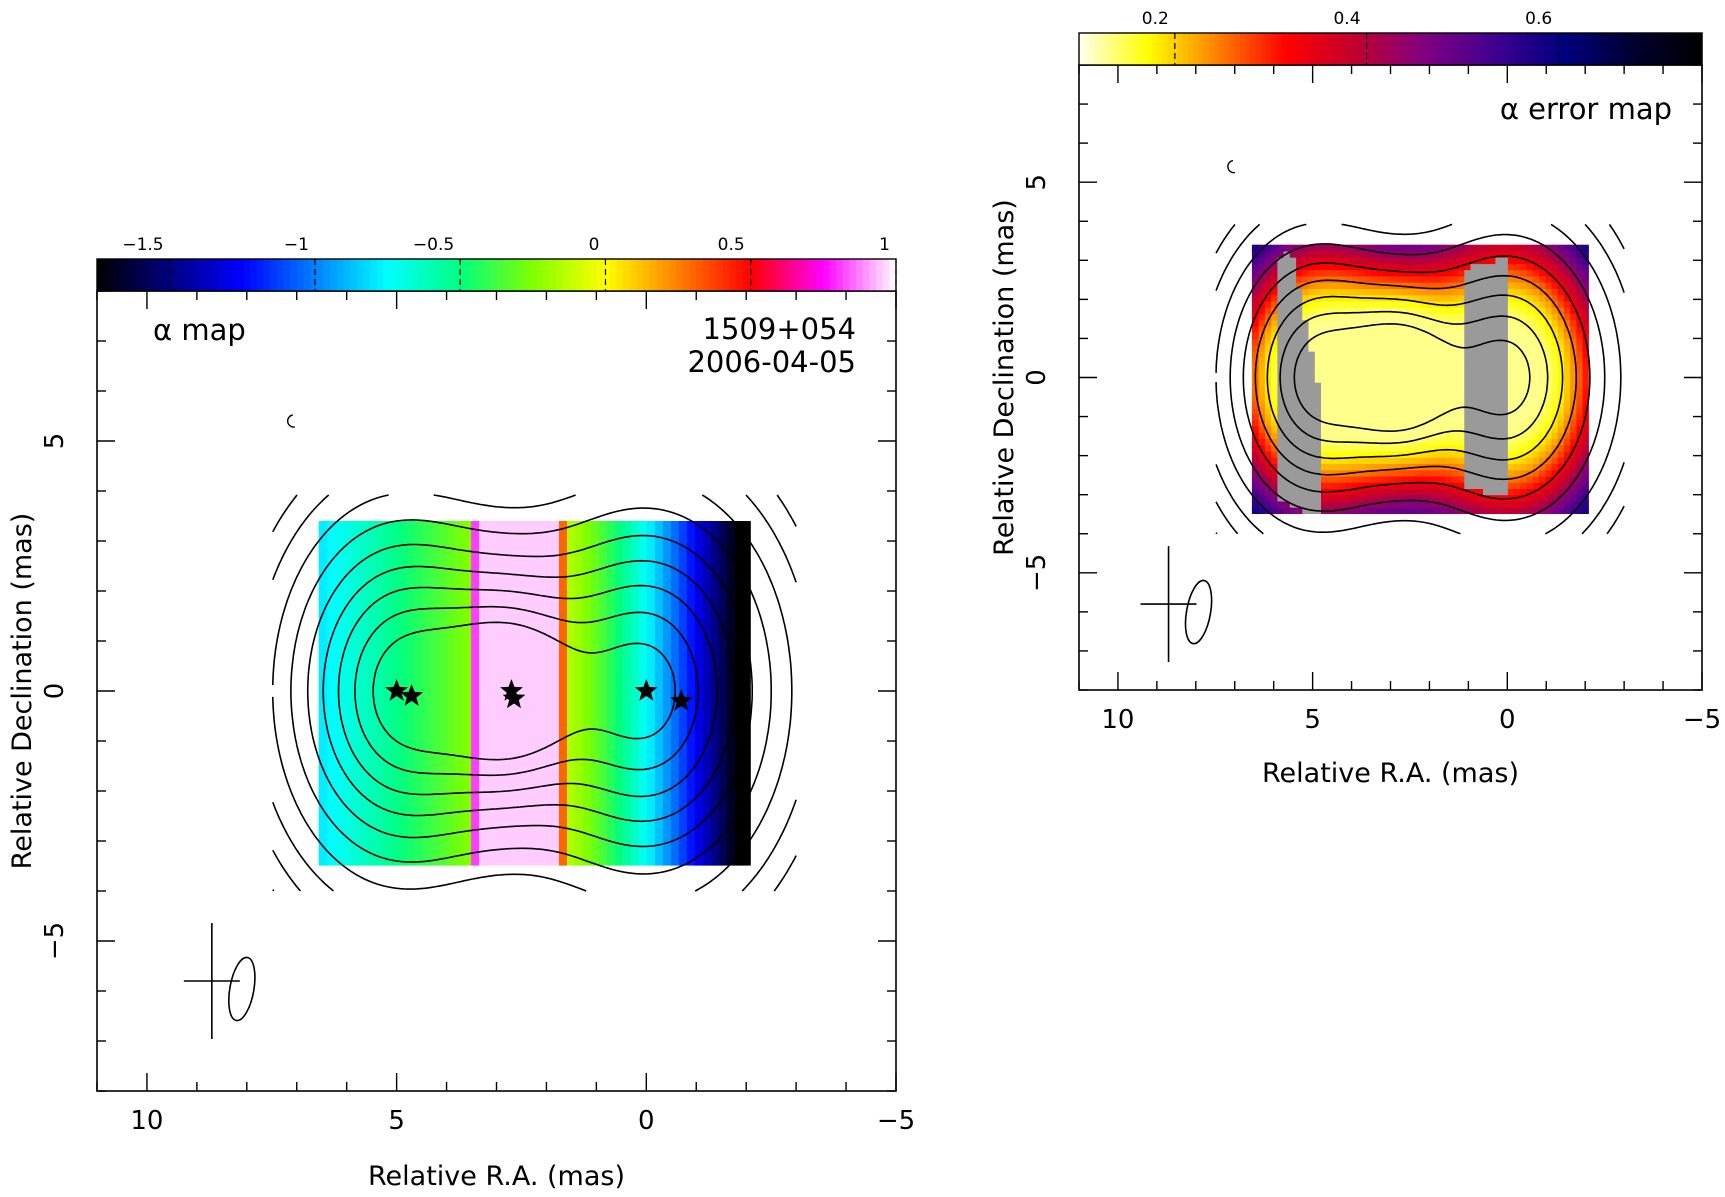 The image size is (1725, 1197). I want to click on beam-ellipse, so click(1198, 612).